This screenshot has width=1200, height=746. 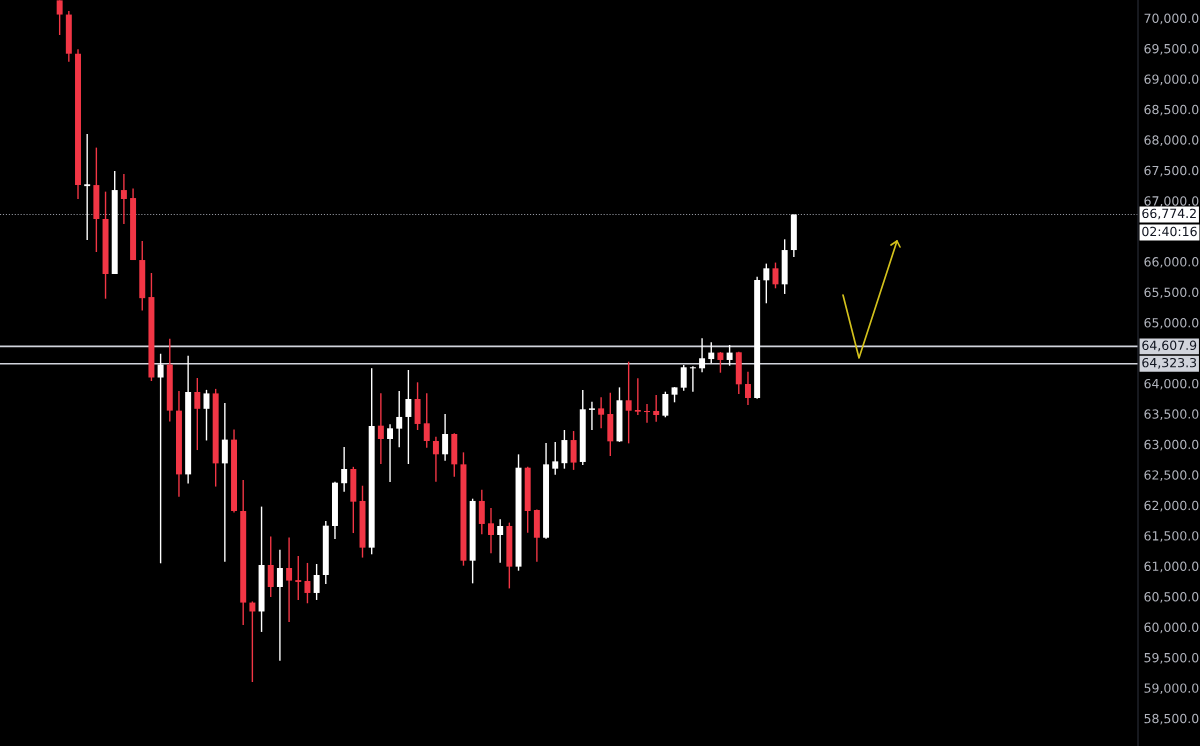 I want to click on y-tick-label: 65,500.0, so click(x=1171, y=293).